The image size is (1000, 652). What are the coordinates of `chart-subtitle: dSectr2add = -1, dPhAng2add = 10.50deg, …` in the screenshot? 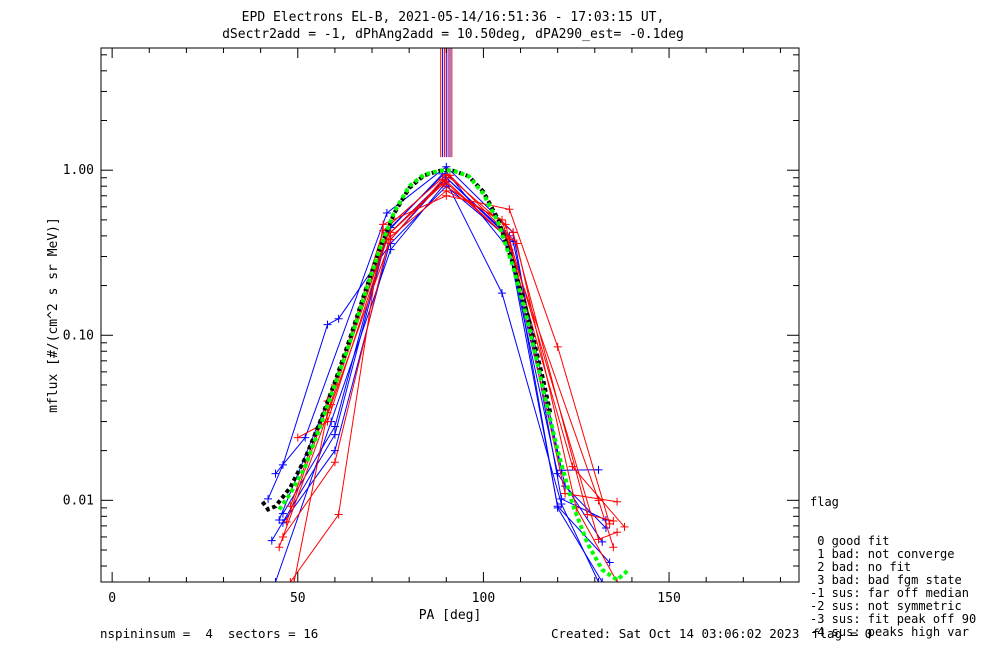 It's located at (453, 34).